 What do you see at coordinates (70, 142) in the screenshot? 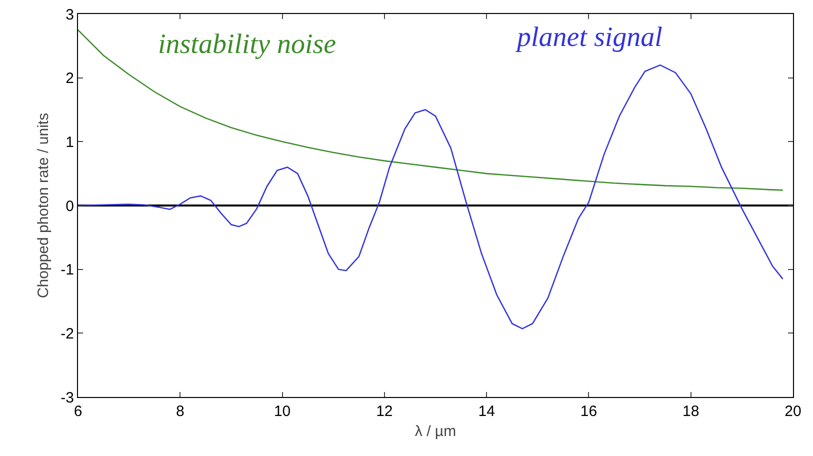
I see `y-tick-label: 1` at bounding box center [70, 142].